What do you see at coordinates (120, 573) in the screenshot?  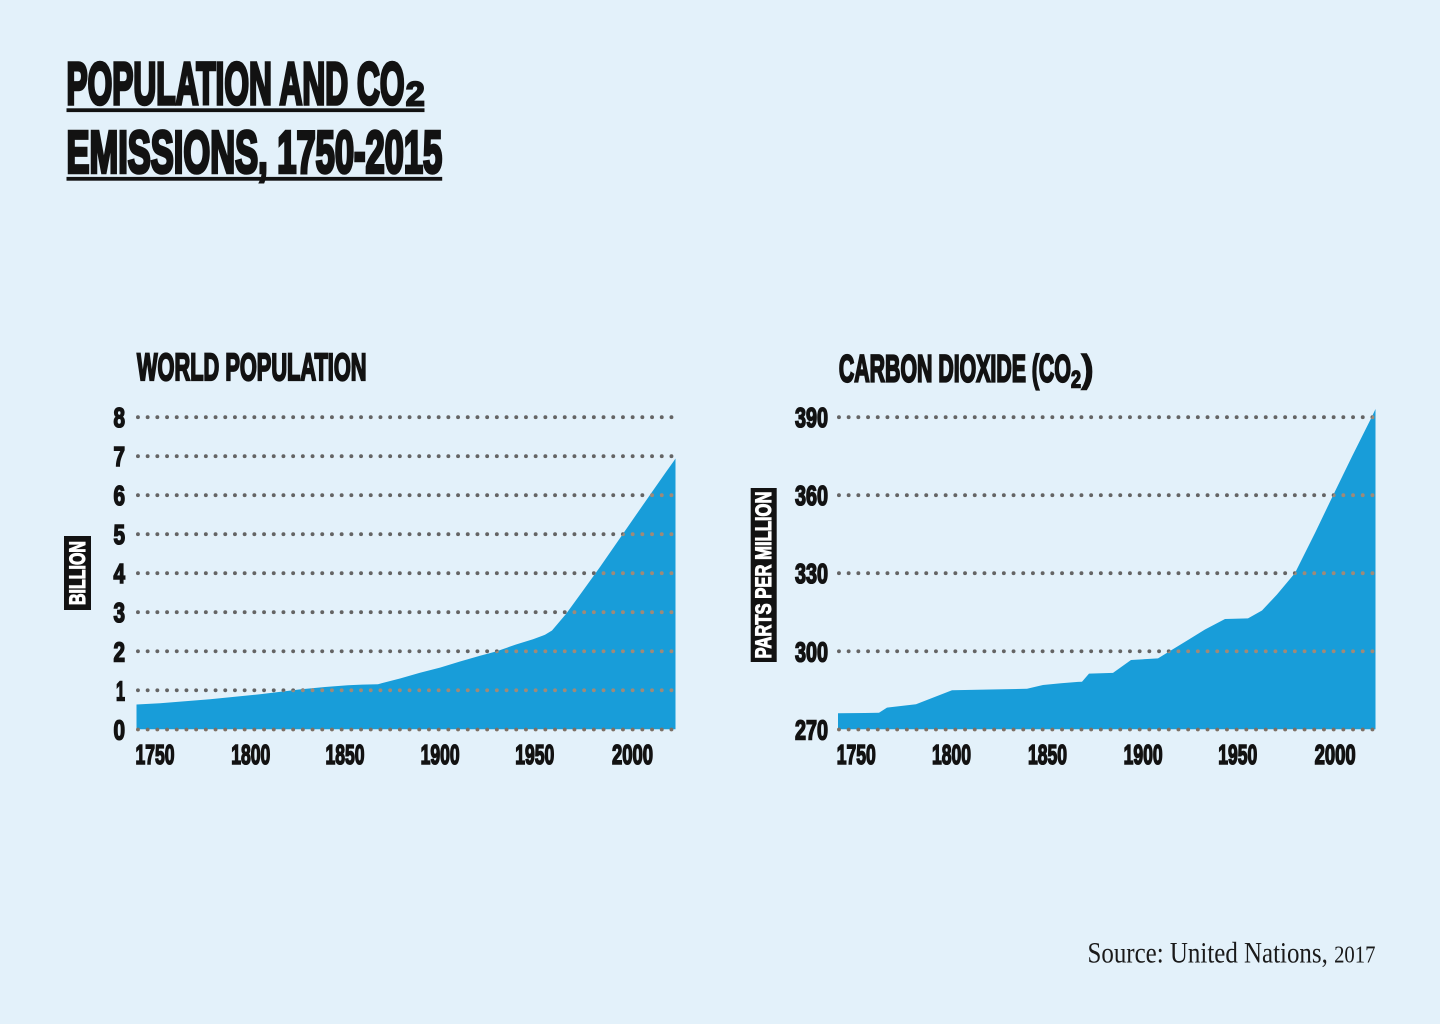 I see `svg-text: 4` at bounding box center [120, 573].